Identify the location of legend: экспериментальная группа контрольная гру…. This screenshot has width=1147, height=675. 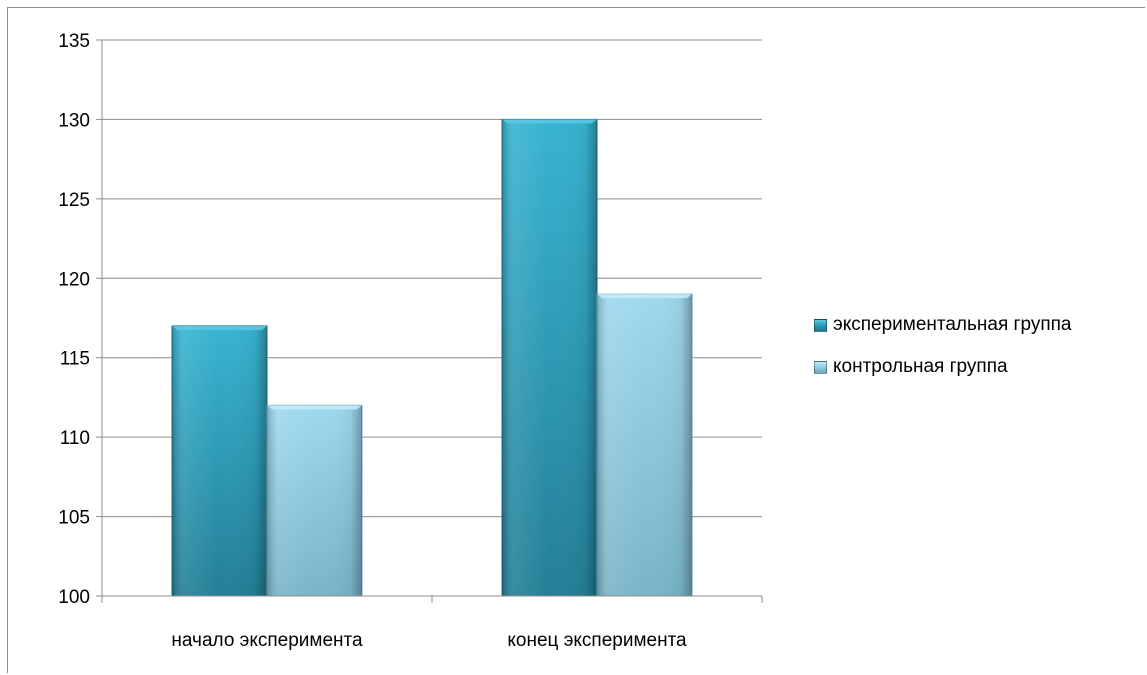
(942, 355).